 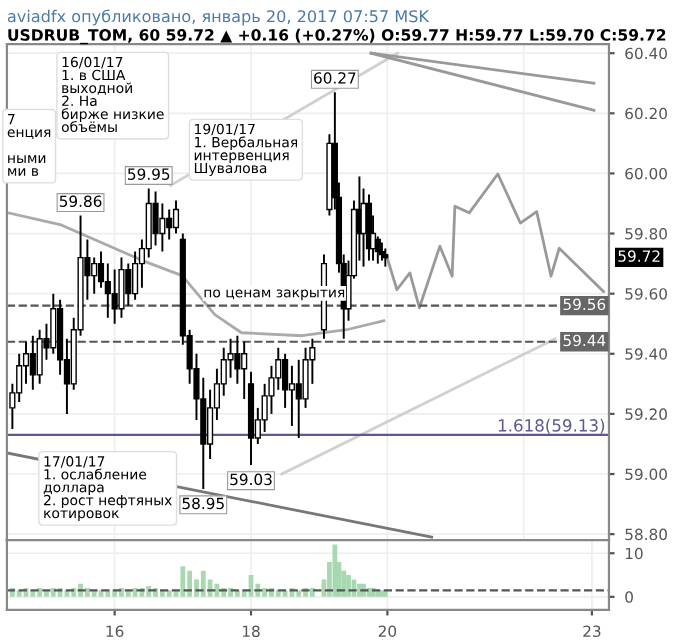 I want to click on ref-line-label: 1.618(59.13), so click(x=551, y=426).